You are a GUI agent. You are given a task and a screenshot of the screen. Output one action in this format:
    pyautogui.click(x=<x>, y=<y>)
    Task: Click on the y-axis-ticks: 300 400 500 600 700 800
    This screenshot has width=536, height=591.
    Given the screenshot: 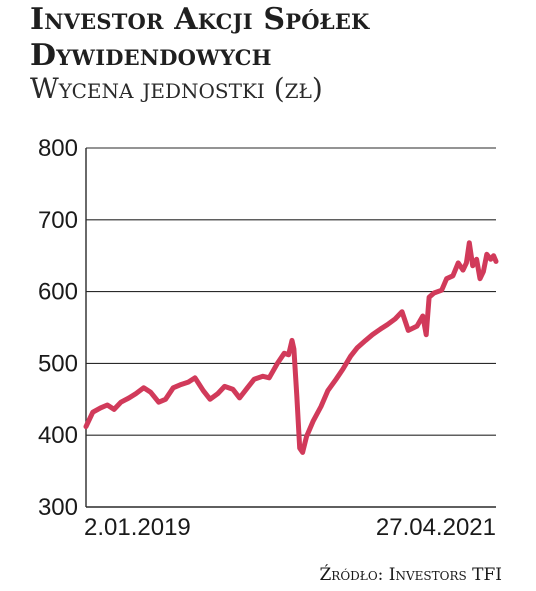 What is the action you would take?
    pyautogui.click(x=58, y=328)
    